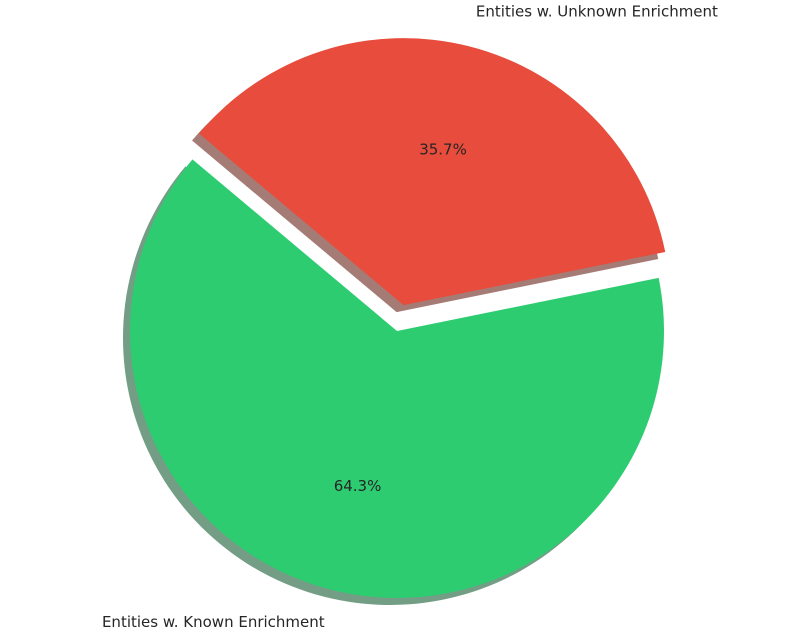 The image size is (794, 636). Describe the element at coordinates (358, 486) in the screenshot. I see `percent-label-entities-w-known-enrichment: 64.3%` at that location.